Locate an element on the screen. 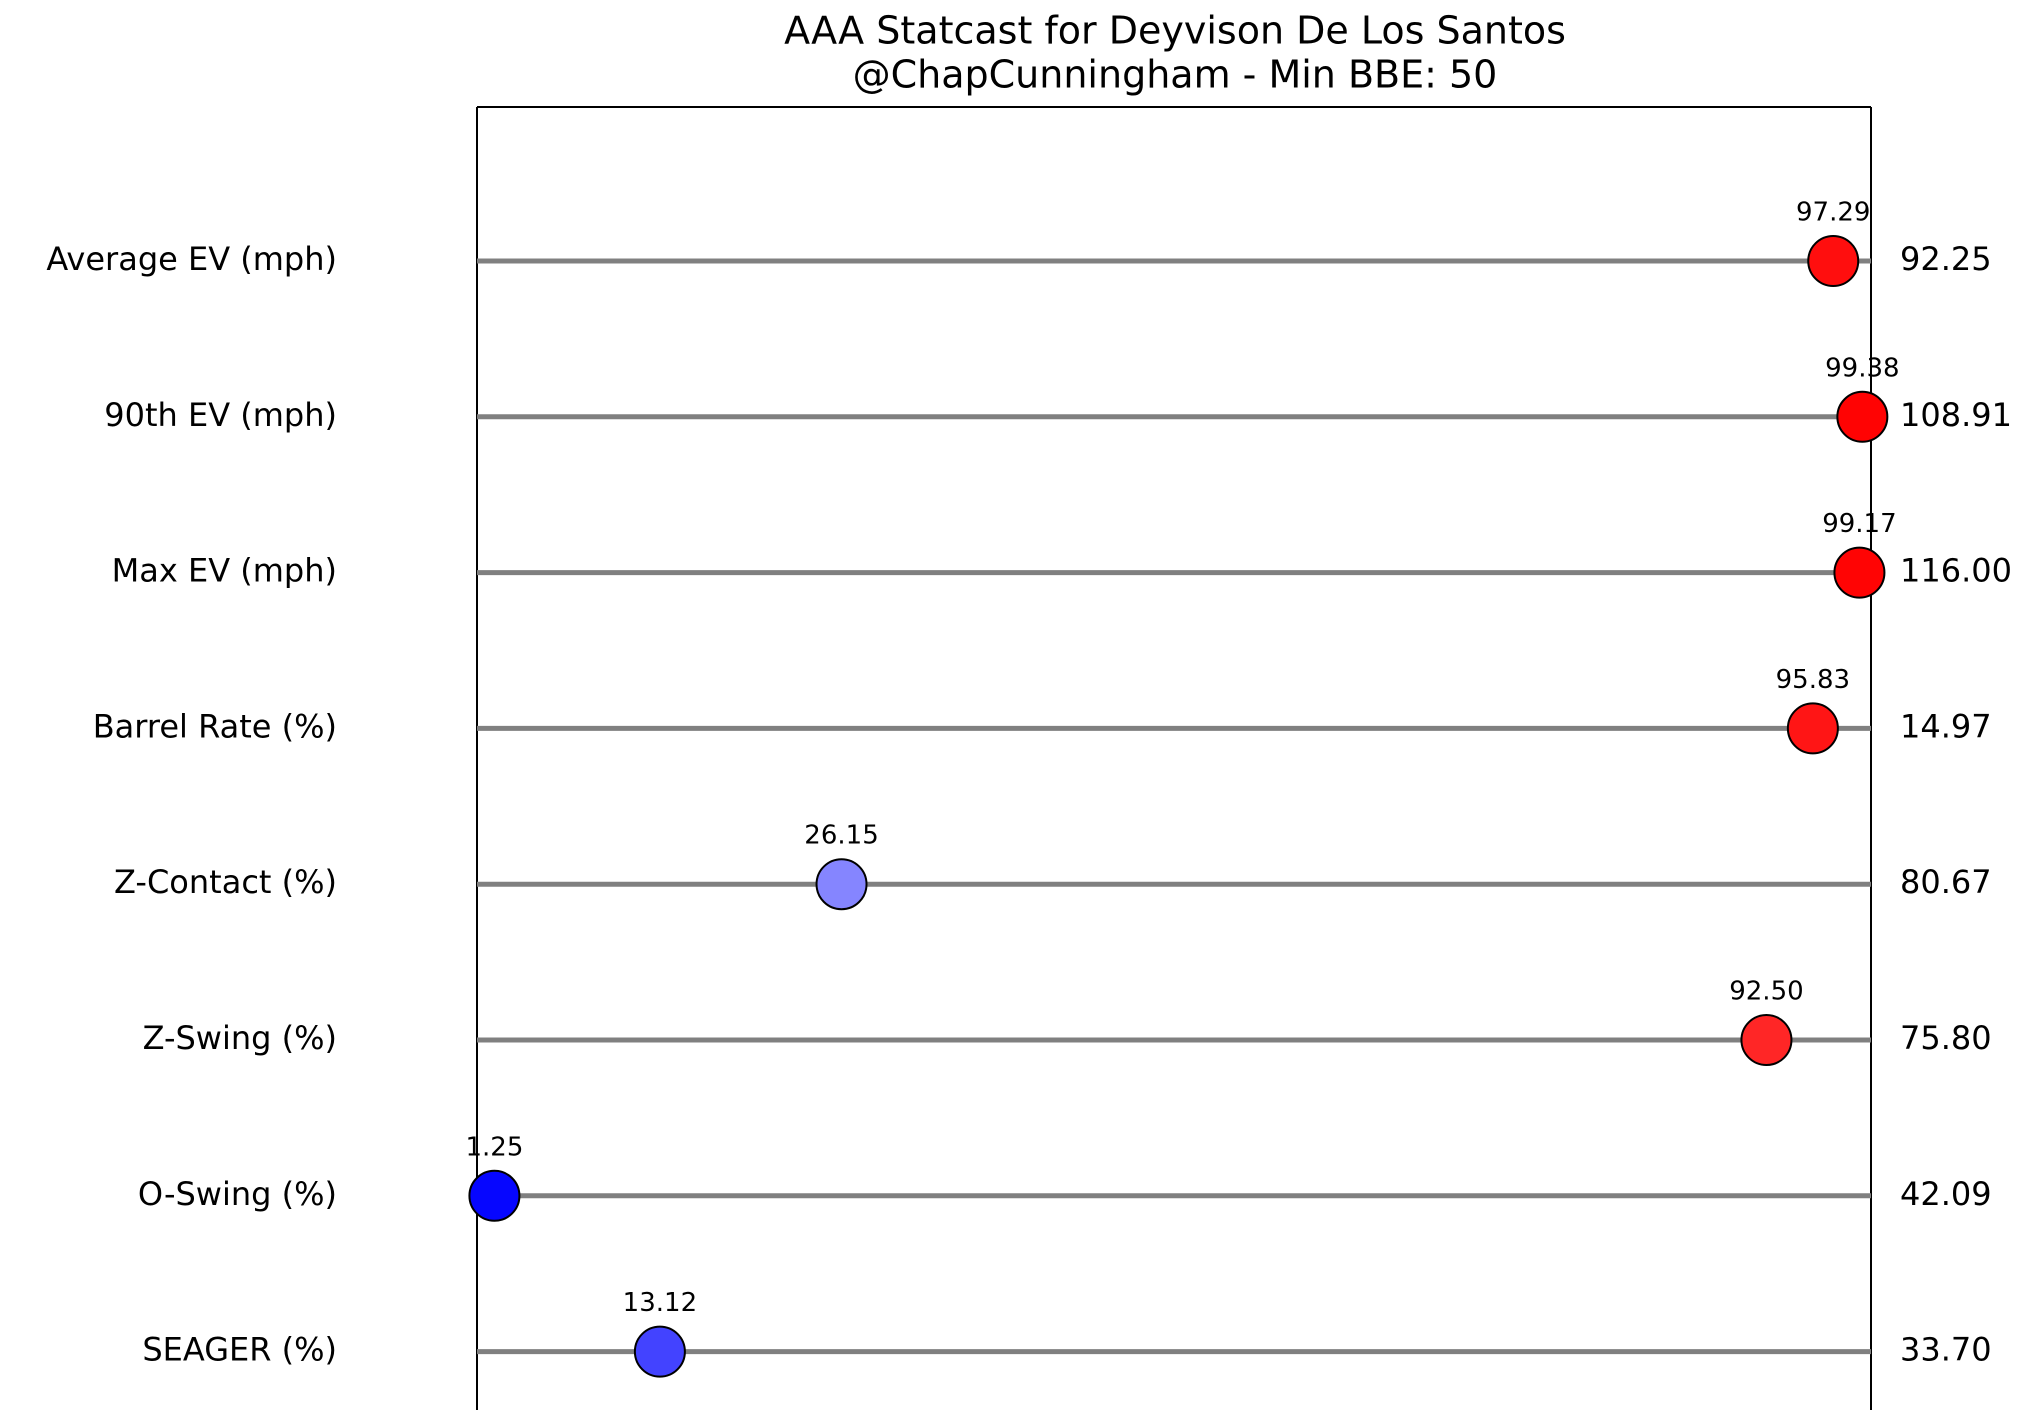 The height and width of the screenshot is (1410, 2040). value-label: 95.83 is located at coordinates (1813, 680).